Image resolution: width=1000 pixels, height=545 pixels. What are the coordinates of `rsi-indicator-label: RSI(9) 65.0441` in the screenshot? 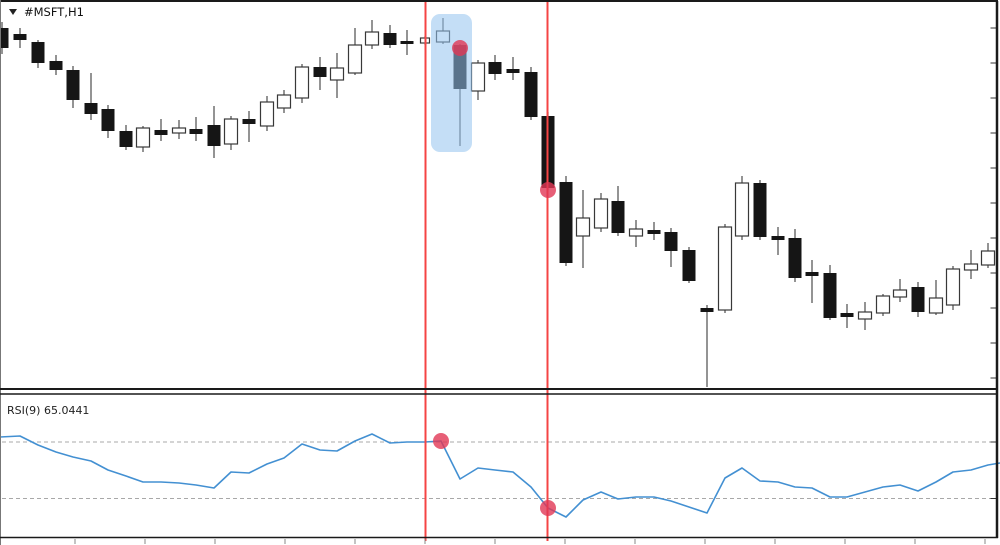 It's located at (48, 410).